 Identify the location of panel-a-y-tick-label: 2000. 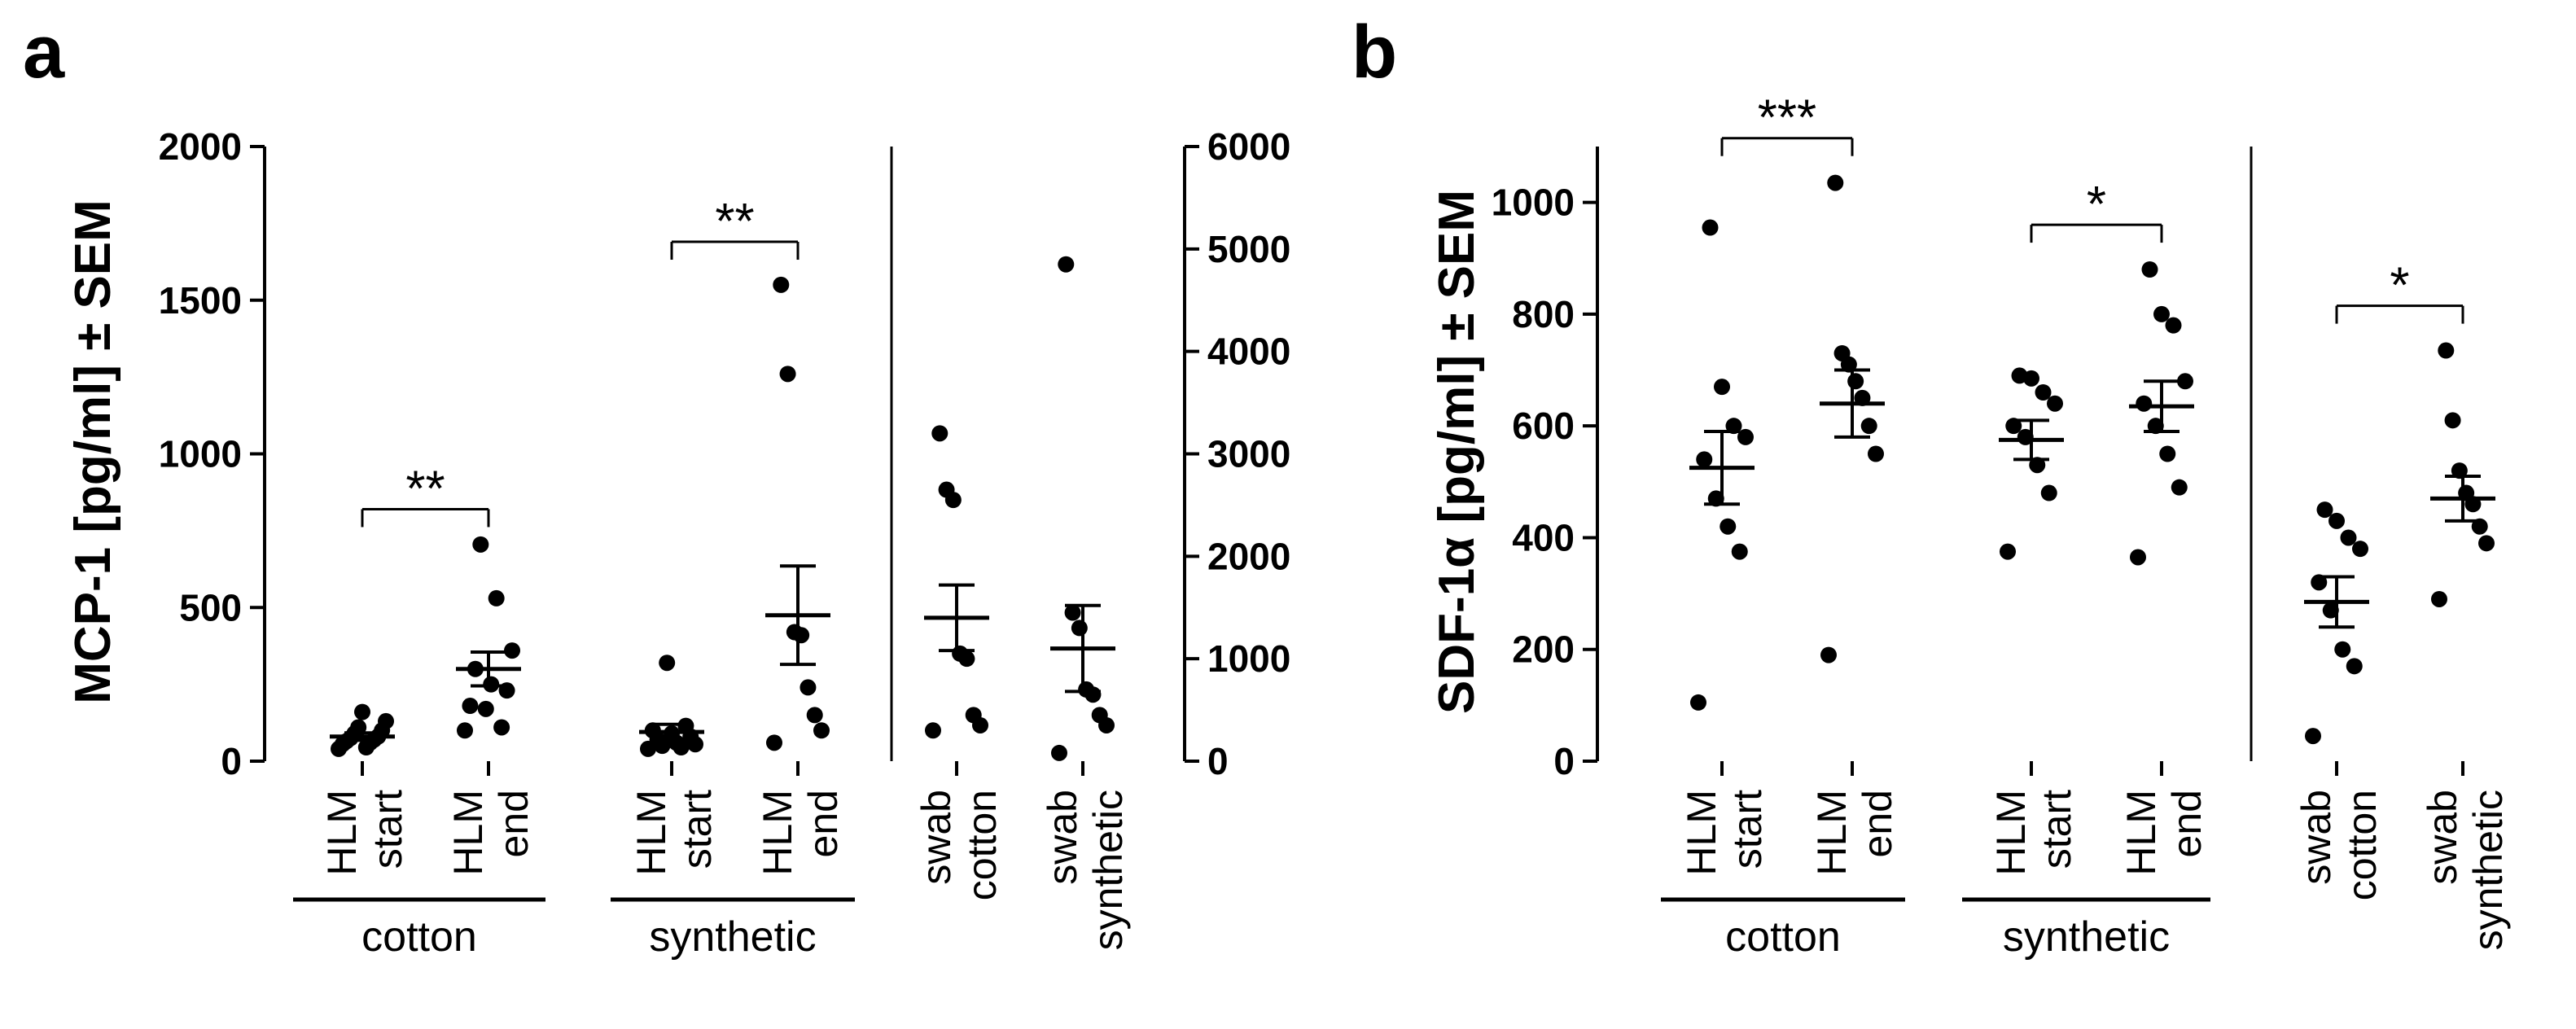
(200, 146).